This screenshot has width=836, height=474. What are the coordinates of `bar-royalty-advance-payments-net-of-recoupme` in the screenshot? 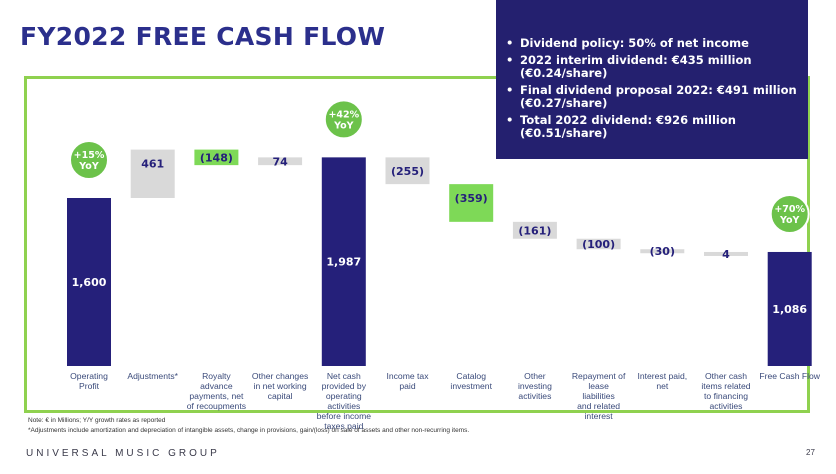 It's located at (216, 157).